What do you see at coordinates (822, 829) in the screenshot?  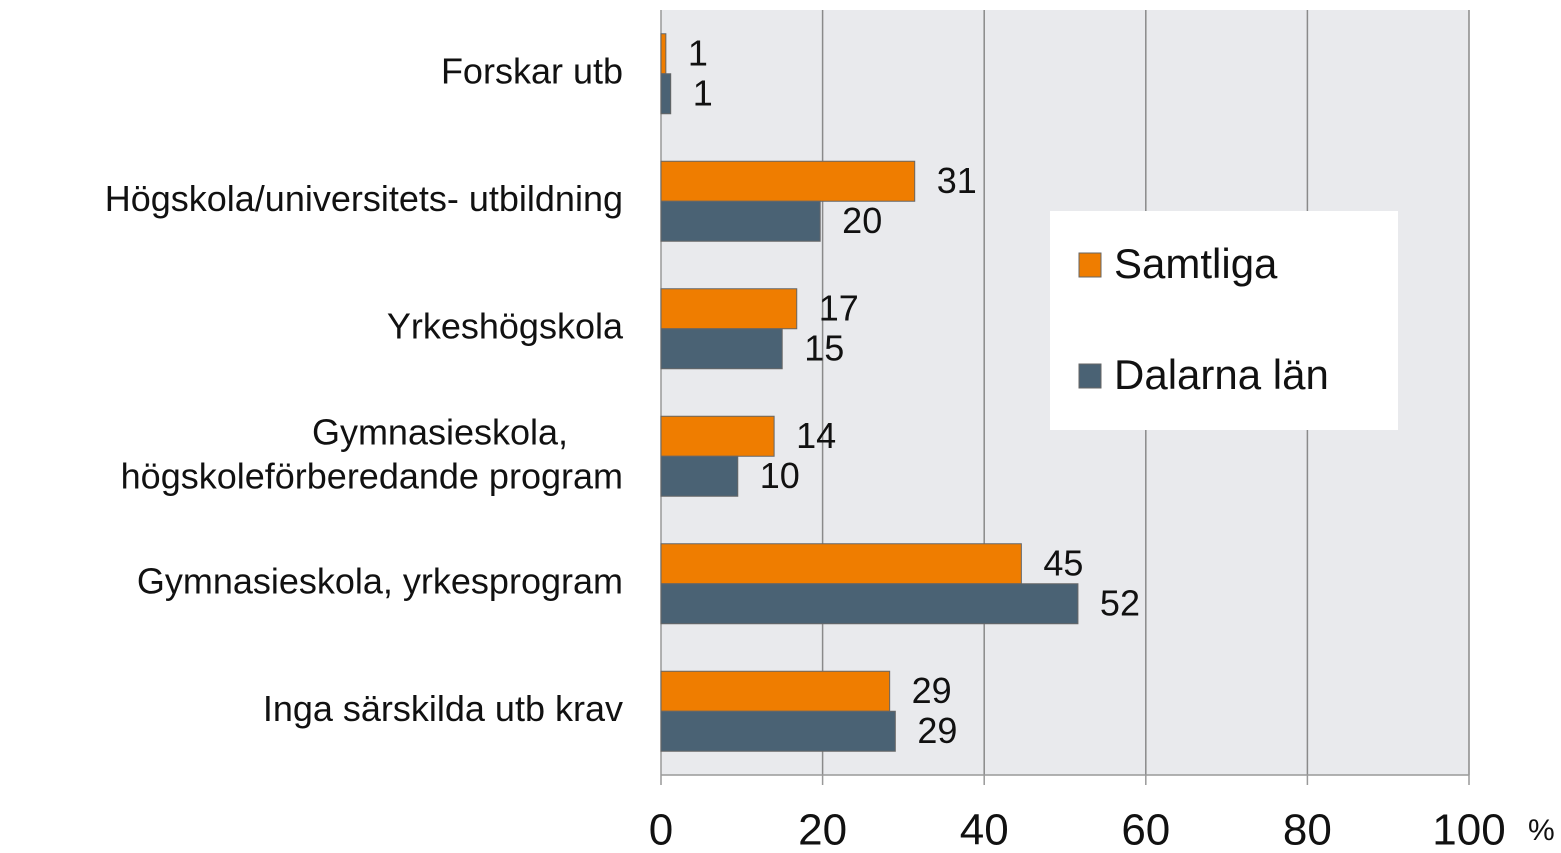 I see `x-tick-label: 20` at bounding box center [822, 829].